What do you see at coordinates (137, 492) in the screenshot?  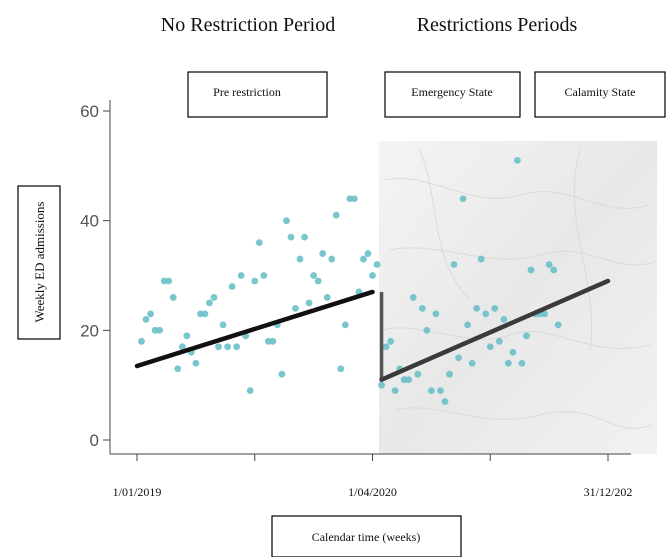 I see `x-tick-label: 1/01/2019` at bounding box center [137, 492].